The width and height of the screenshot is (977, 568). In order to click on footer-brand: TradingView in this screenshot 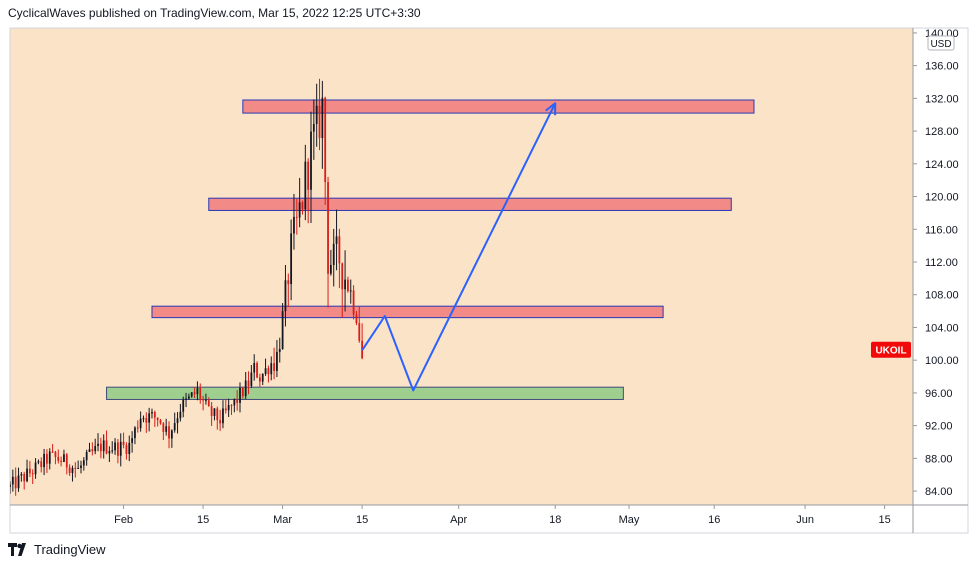, I will do `click(57, 549)`.